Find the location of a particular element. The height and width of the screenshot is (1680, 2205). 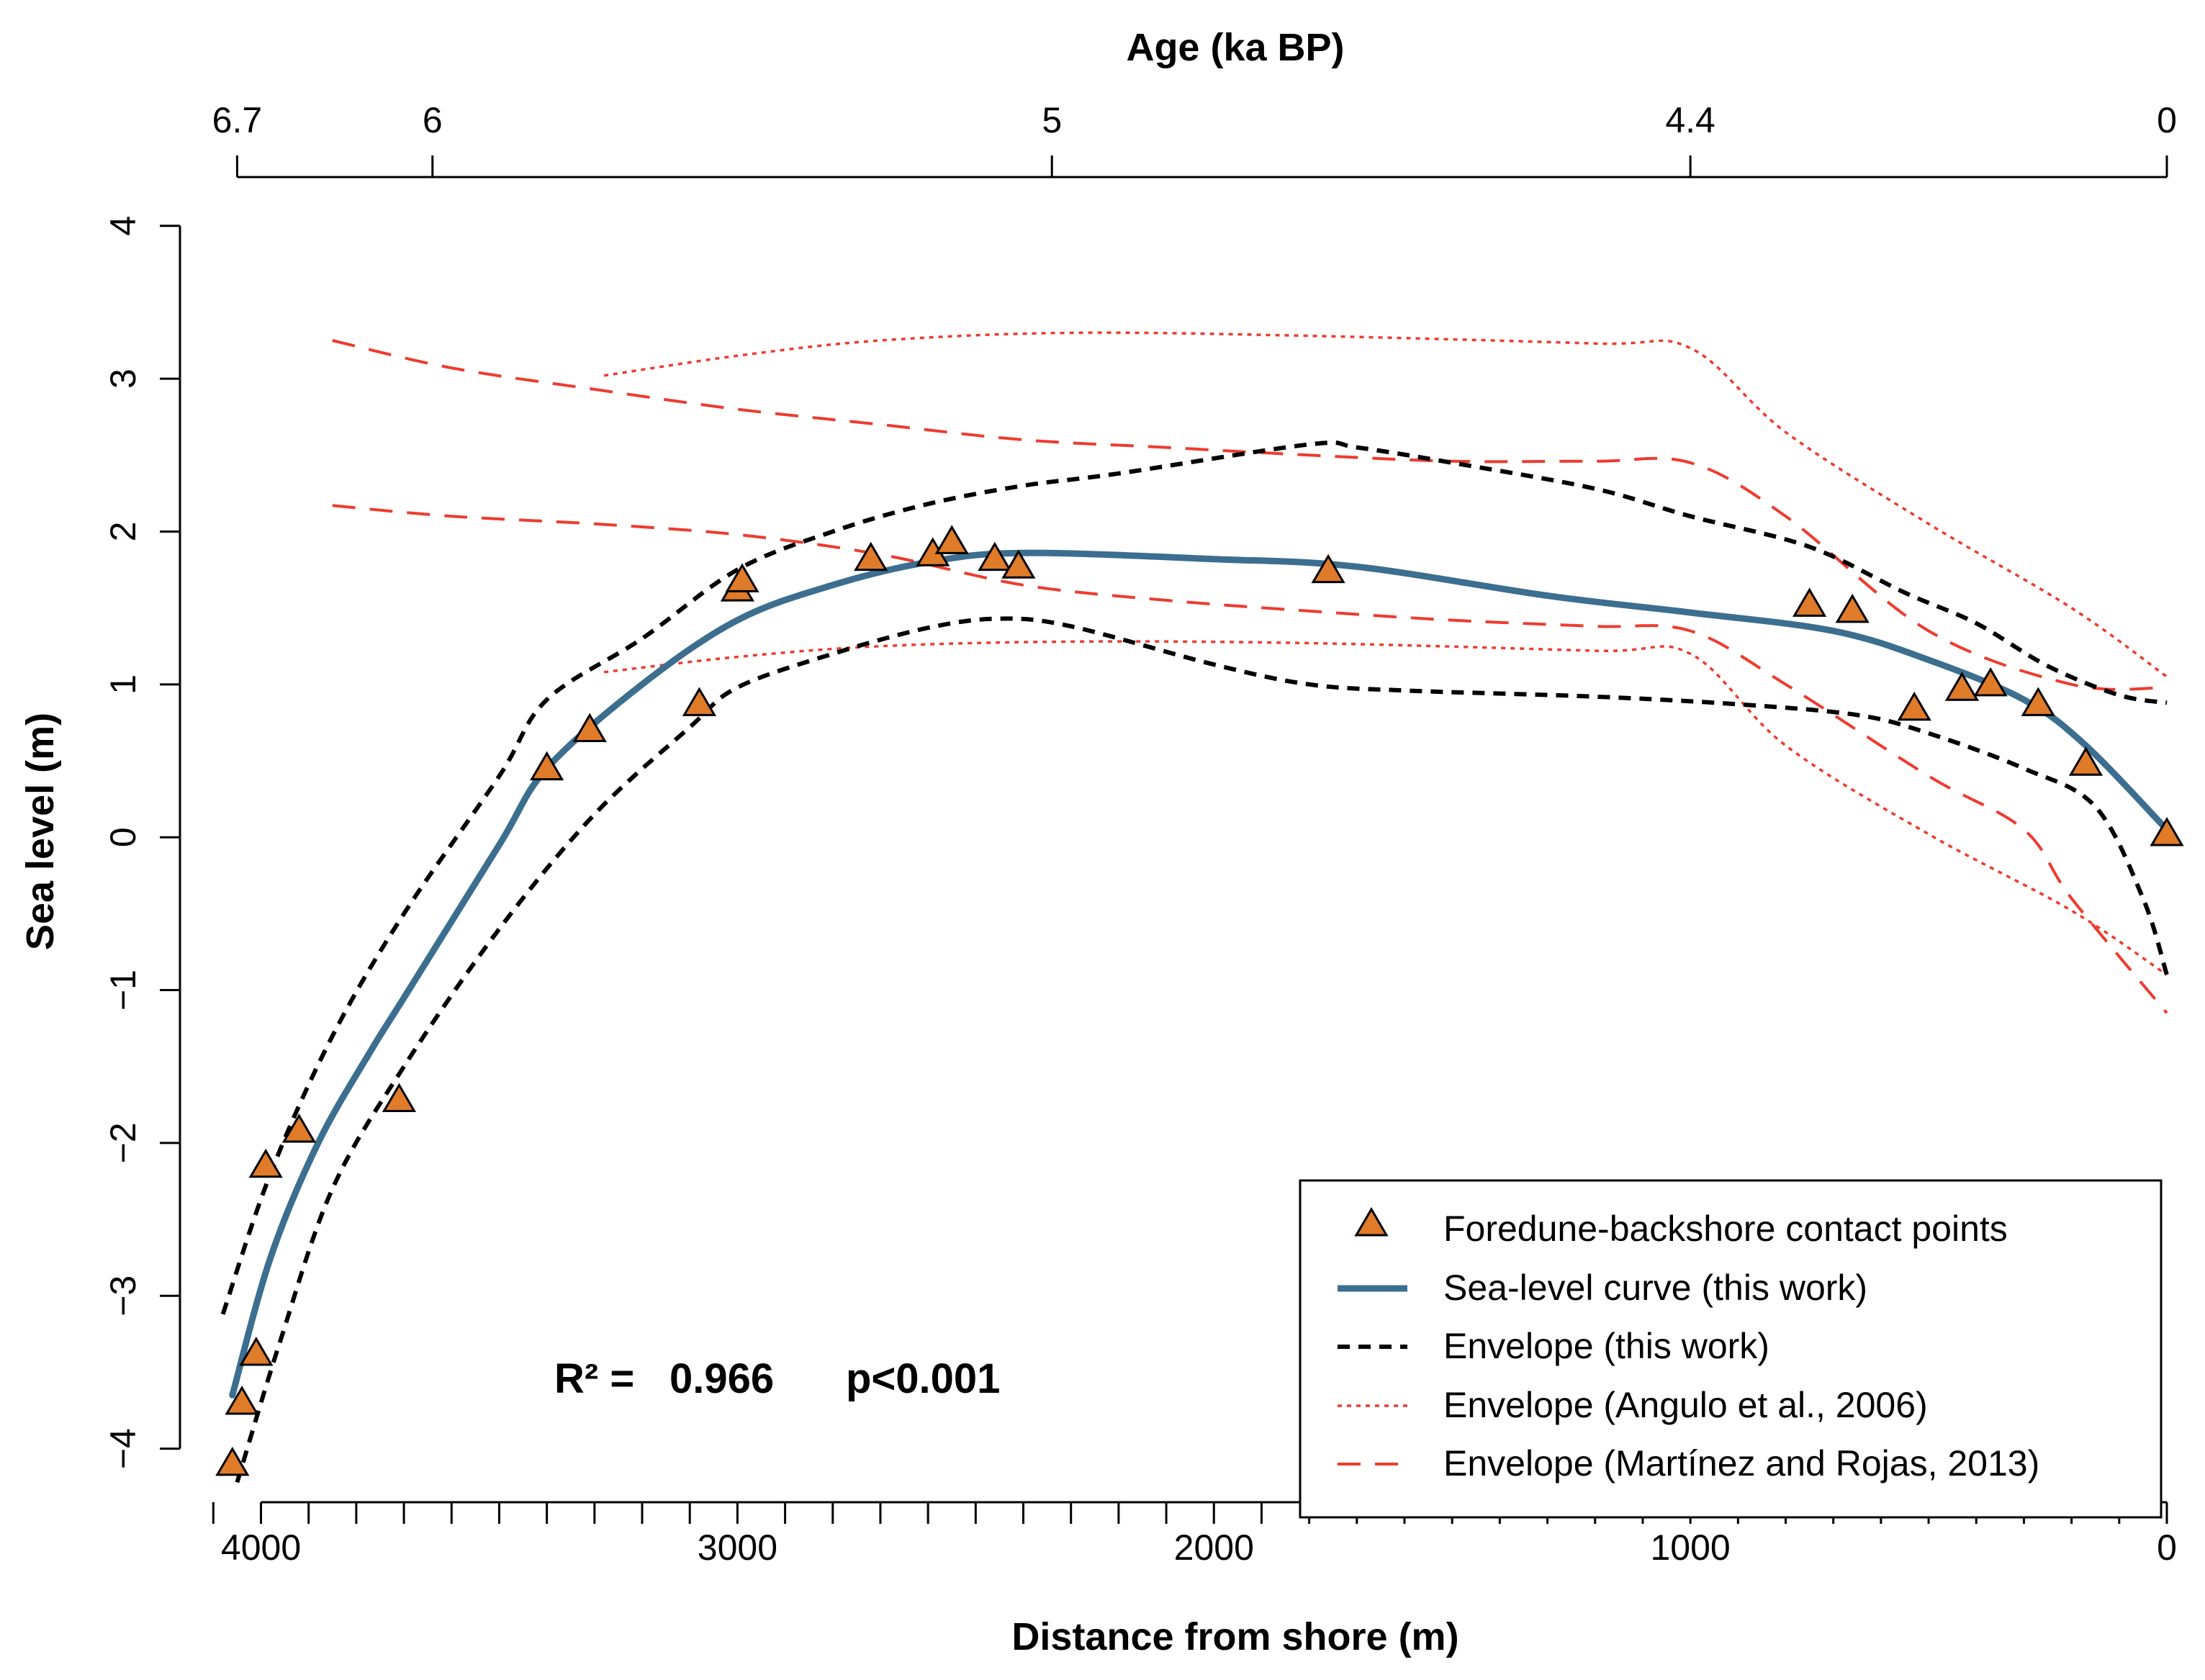

top-axis-title: Age (ka BP) is located at coordinates (1235, 47).